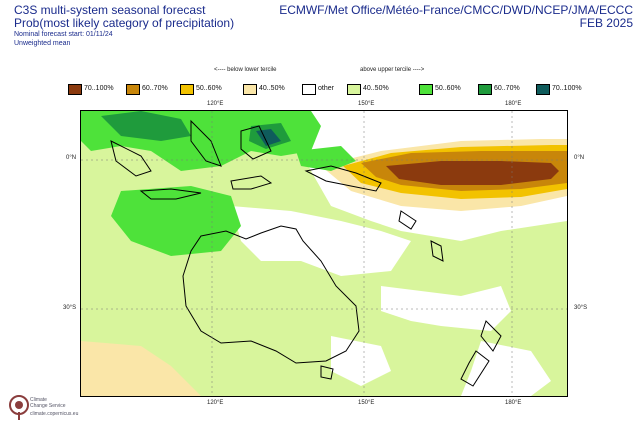 This screenshot has height=430, width=639. What do you see at coordinates (71, 158) in the screenshot?
I see `lat-tick-left: 0°N` at bounding box center [71, 158].